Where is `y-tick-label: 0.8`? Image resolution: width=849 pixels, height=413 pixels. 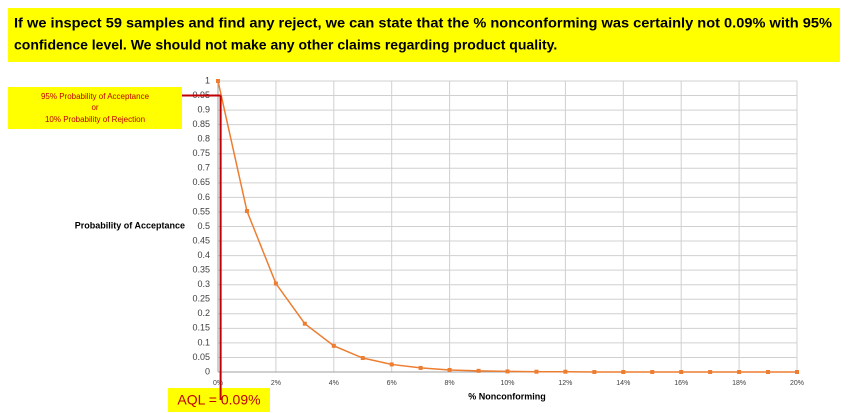
y-tick-label: 0.8 is located at coordinates (203, 139).